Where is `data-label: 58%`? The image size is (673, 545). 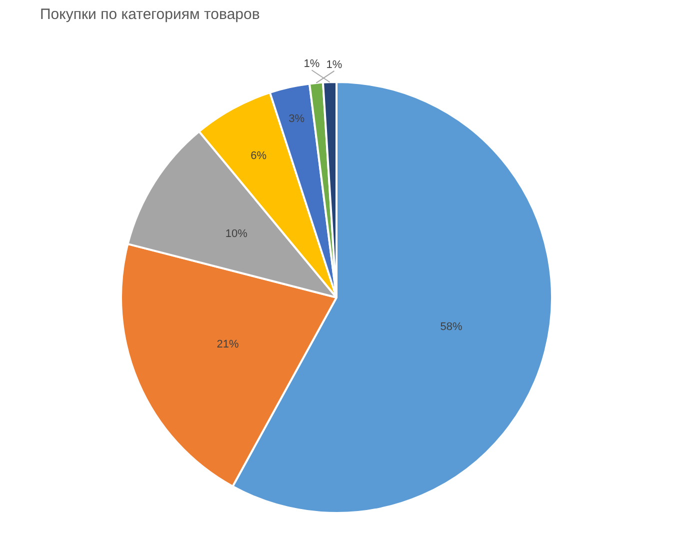 data-label: 58% is located at coordinates (451, 327).